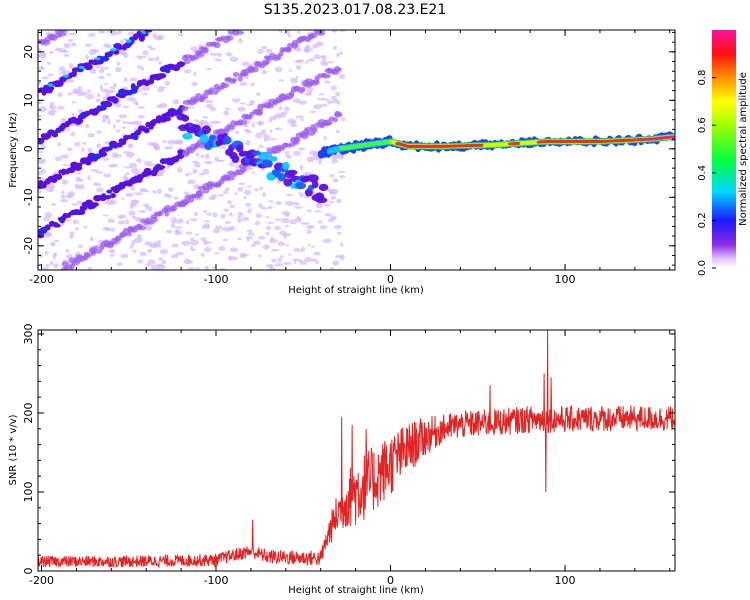 Image resolution: width=750 pixels, height=600 pixels. What do you see at coordinates (28, 246) in the screenshot?
I see `y-tick-label: -20` at bounding box center [28, 246].